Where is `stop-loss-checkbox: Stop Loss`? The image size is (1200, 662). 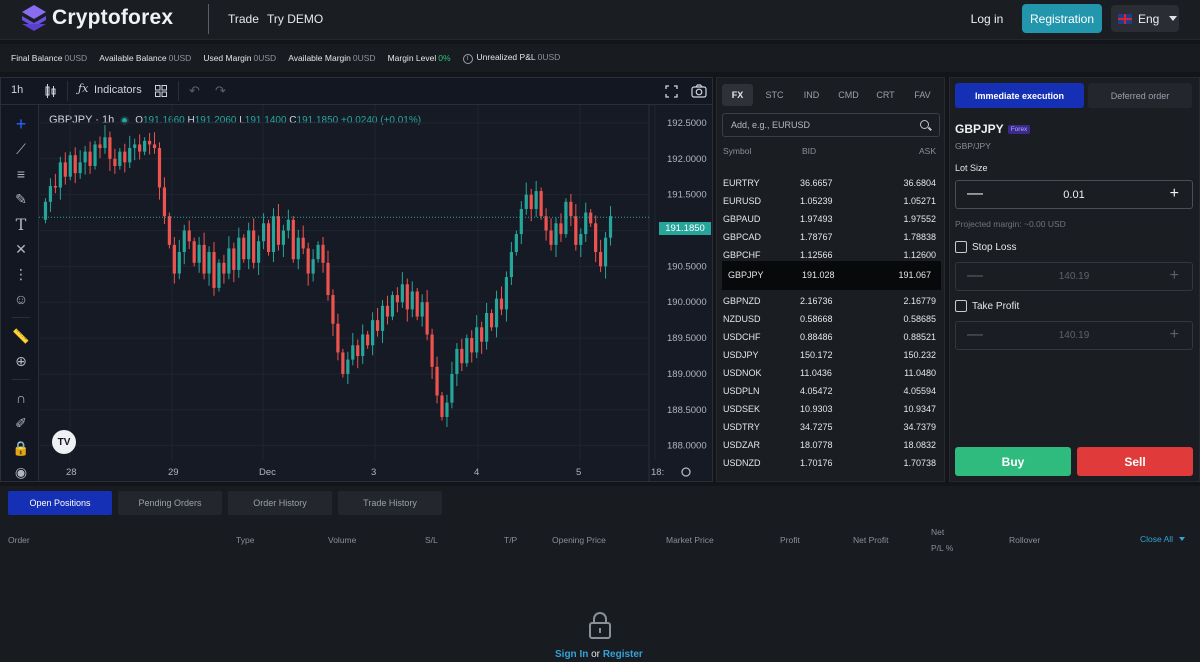
stop-loss-checkbox: Stop Loss is located at coordinates (985, 247).